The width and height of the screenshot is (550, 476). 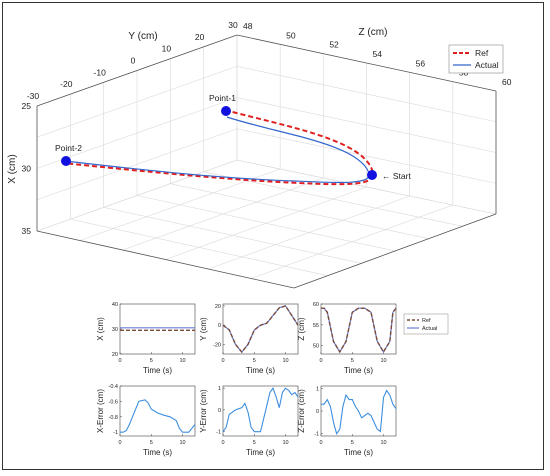 I want to click on actual-series-line, so click(x=359, y=330).